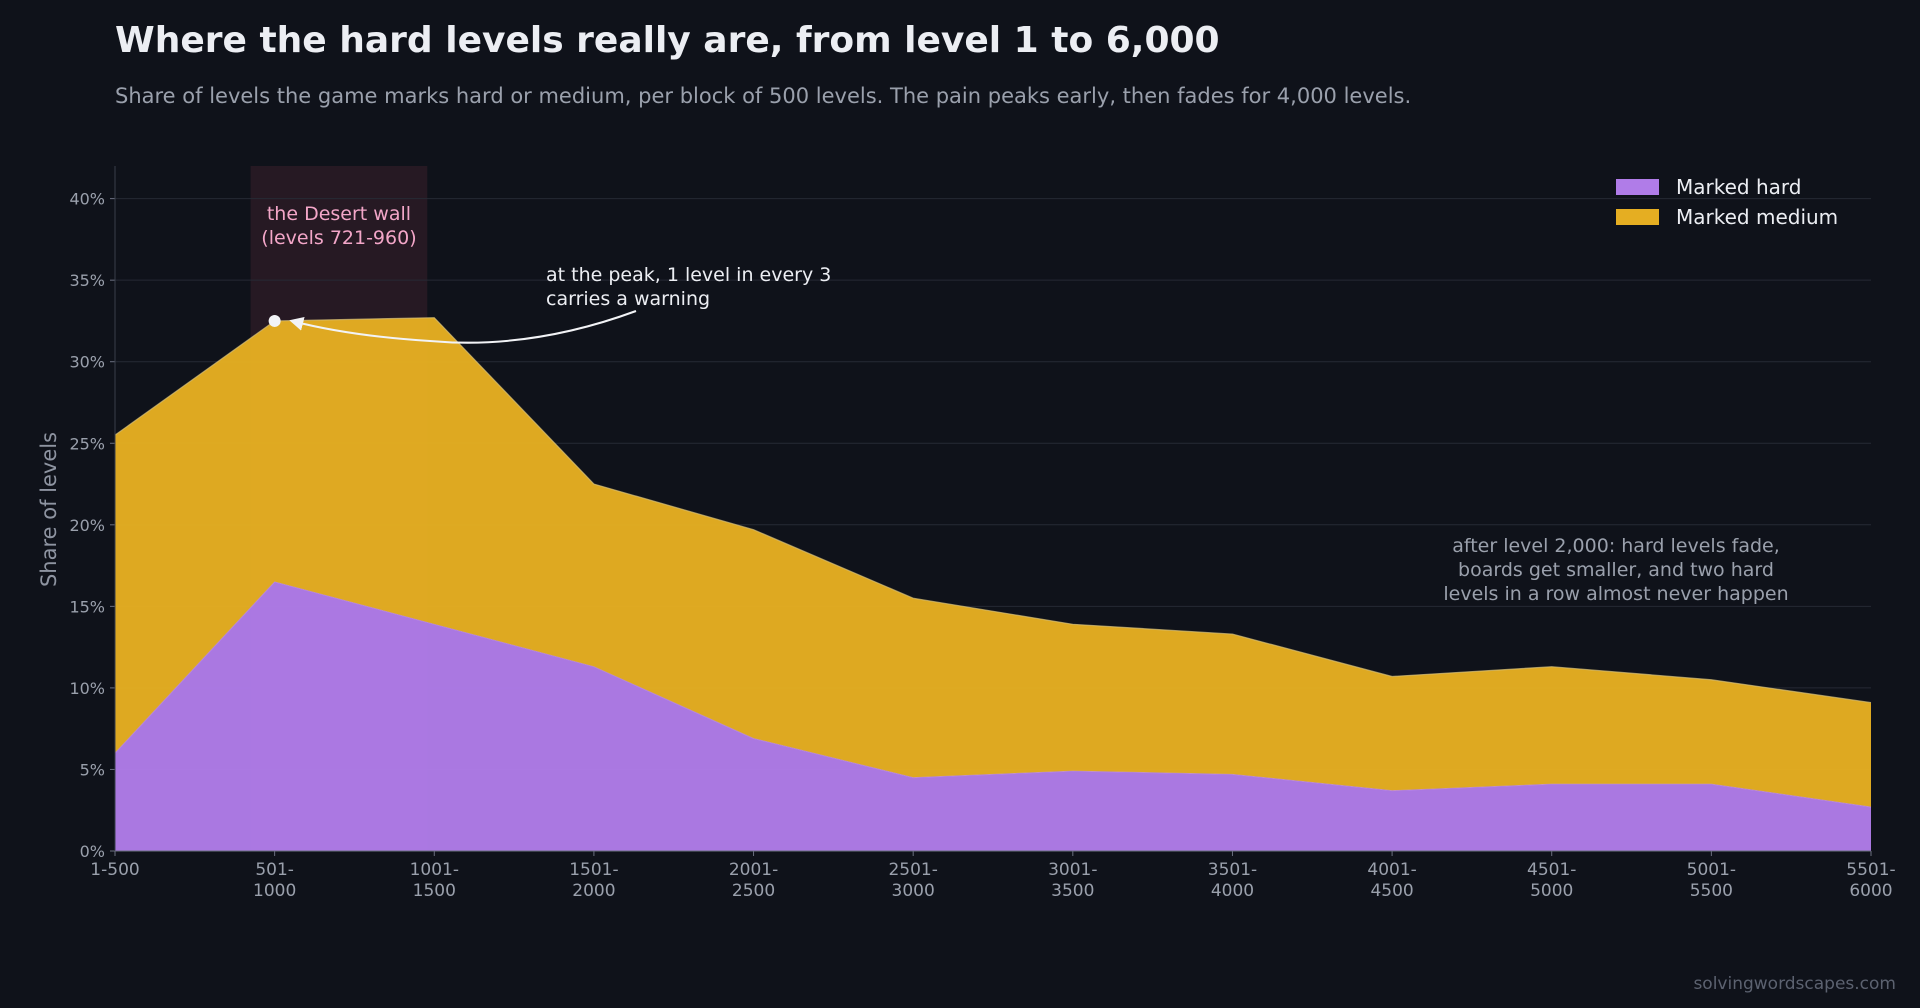  I want to click on x-tick-label: 1001-1500, so click(434, 880).